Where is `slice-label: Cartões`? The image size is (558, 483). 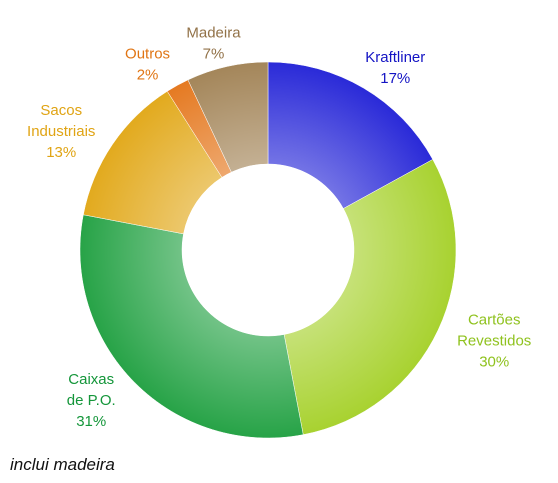
slice-label: Cartões is located at coordinates (494, 319).